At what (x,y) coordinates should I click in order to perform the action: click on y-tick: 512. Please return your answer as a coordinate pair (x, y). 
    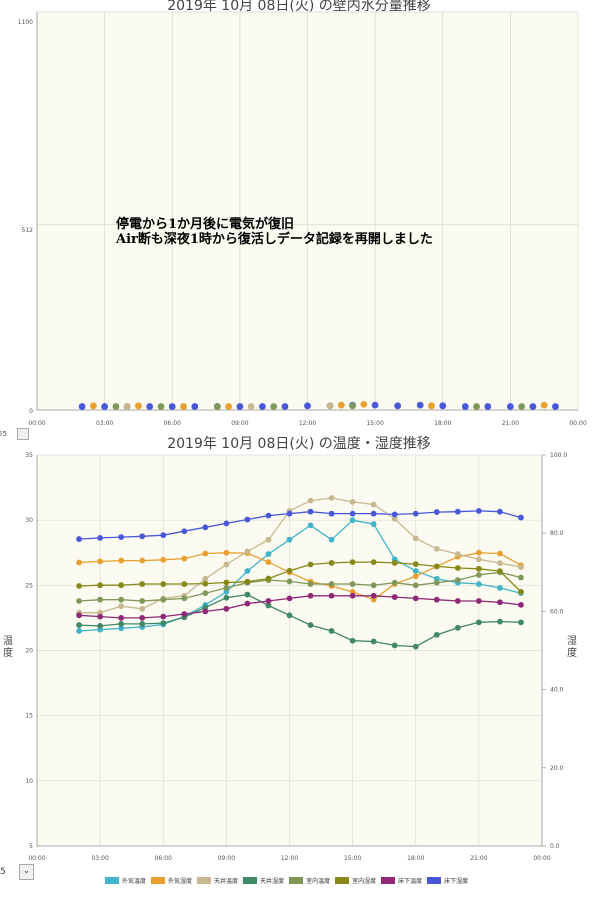
    Looking at the image, I should click on (28, 230).